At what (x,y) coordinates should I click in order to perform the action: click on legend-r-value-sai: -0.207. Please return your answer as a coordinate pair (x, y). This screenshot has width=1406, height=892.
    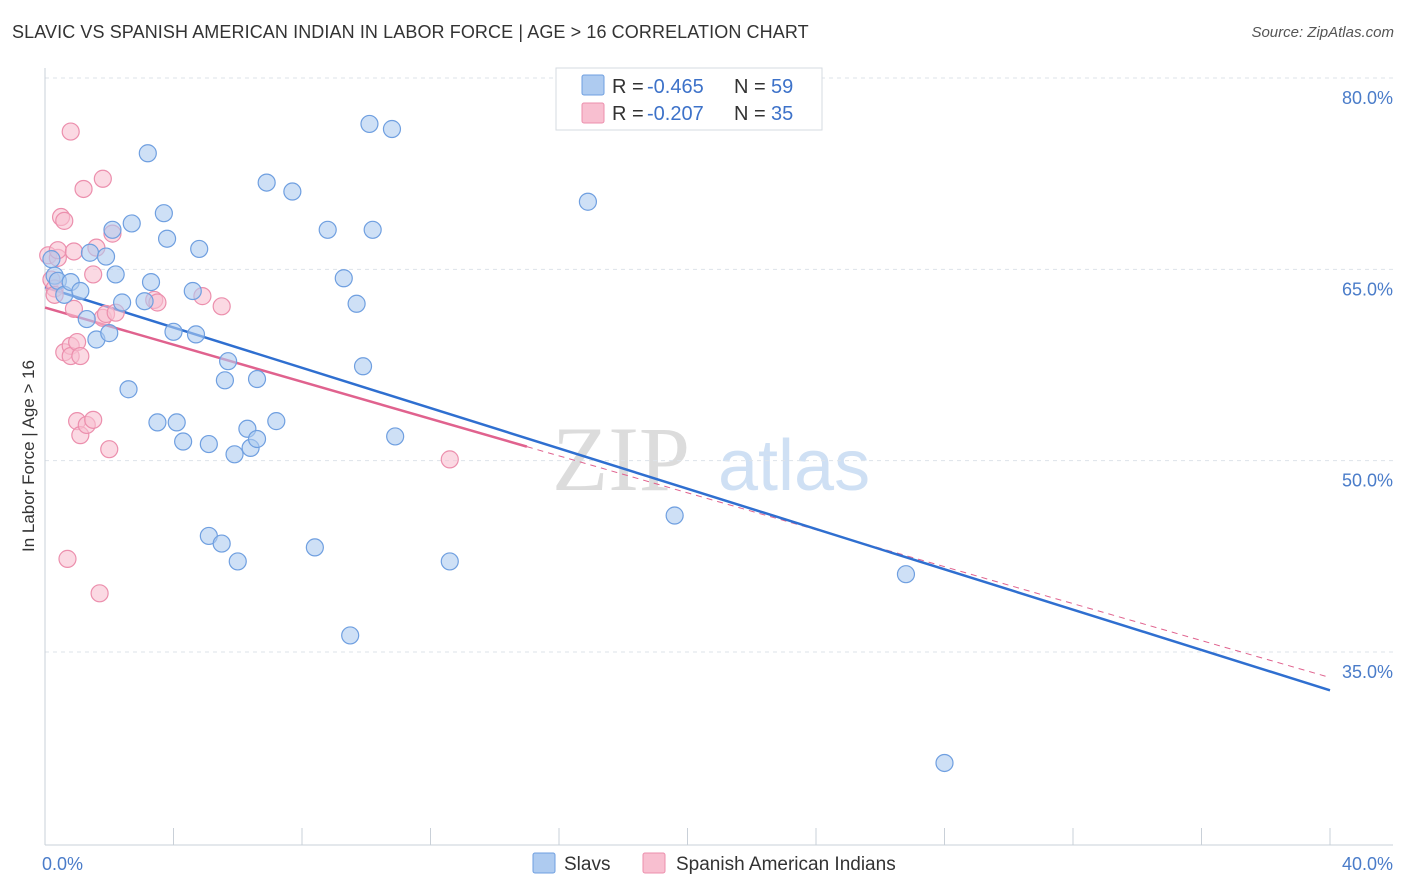
    Looking at the image, I should click on (675, 114).